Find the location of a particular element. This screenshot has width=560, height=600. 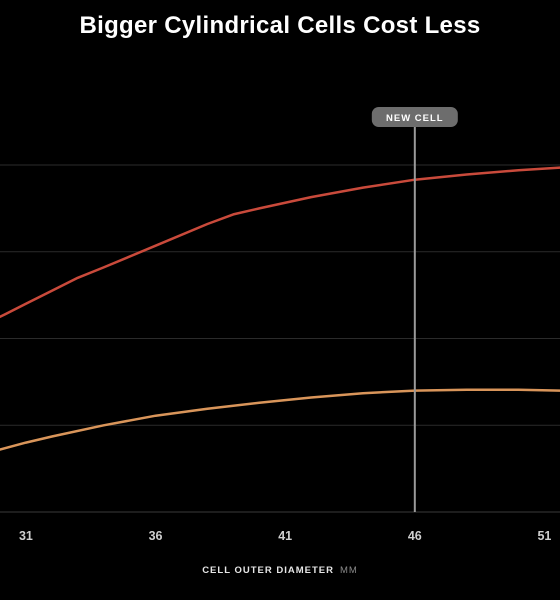

new-cell-marker: NEW CELL is located at coordinates (414, 309).